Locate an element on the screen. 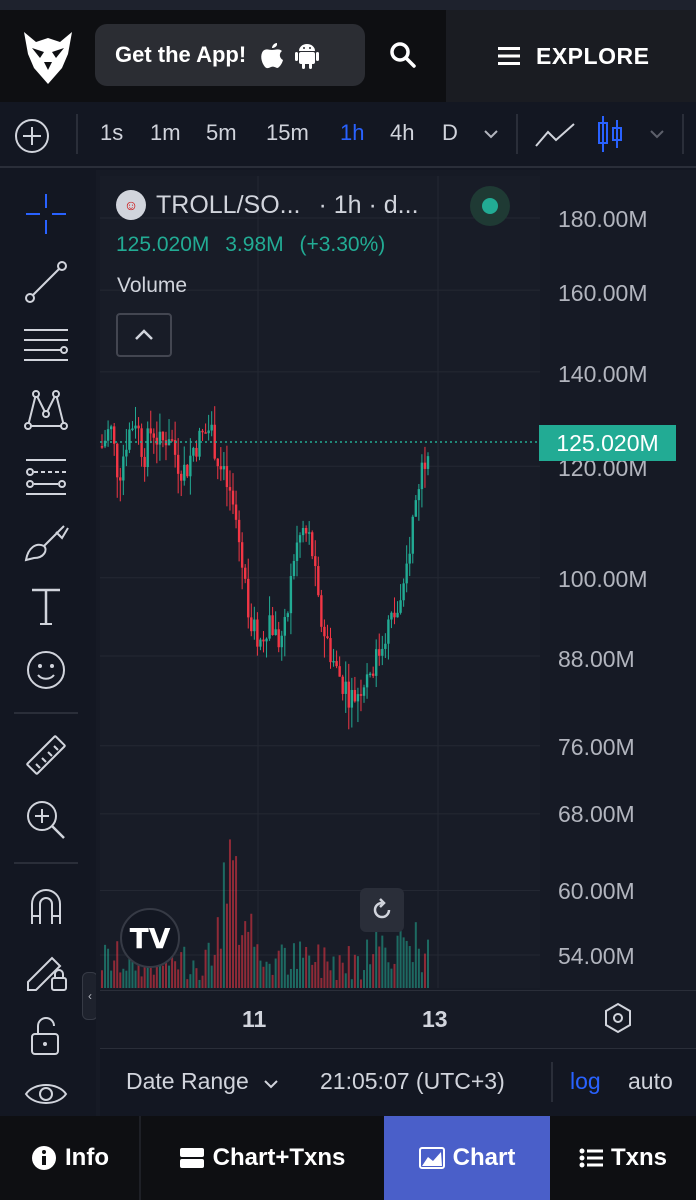  date-range-dropdown: Date Range is located at coordinates (202, 1081).